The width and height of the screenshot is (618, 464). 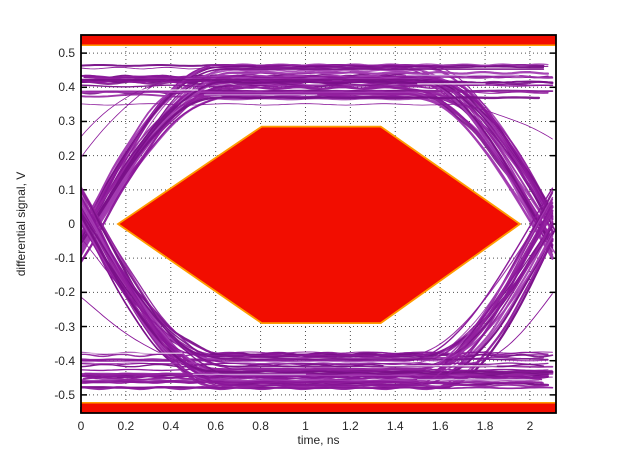 What do you see at coordinates (64, 360) in the screenshot?
I see `y-tick-label: -0.4` at bounding box center [64, 360].